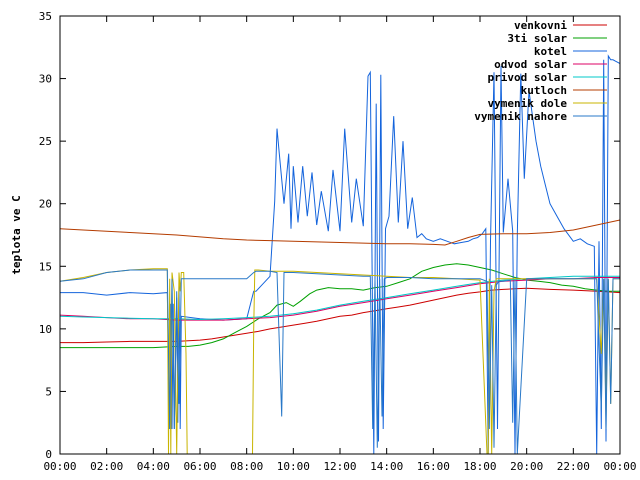  What do you see at coordinates (540, 25) in the screenshot?
I see `legend-label-0: venkovni` at bounding box center [540, 25].